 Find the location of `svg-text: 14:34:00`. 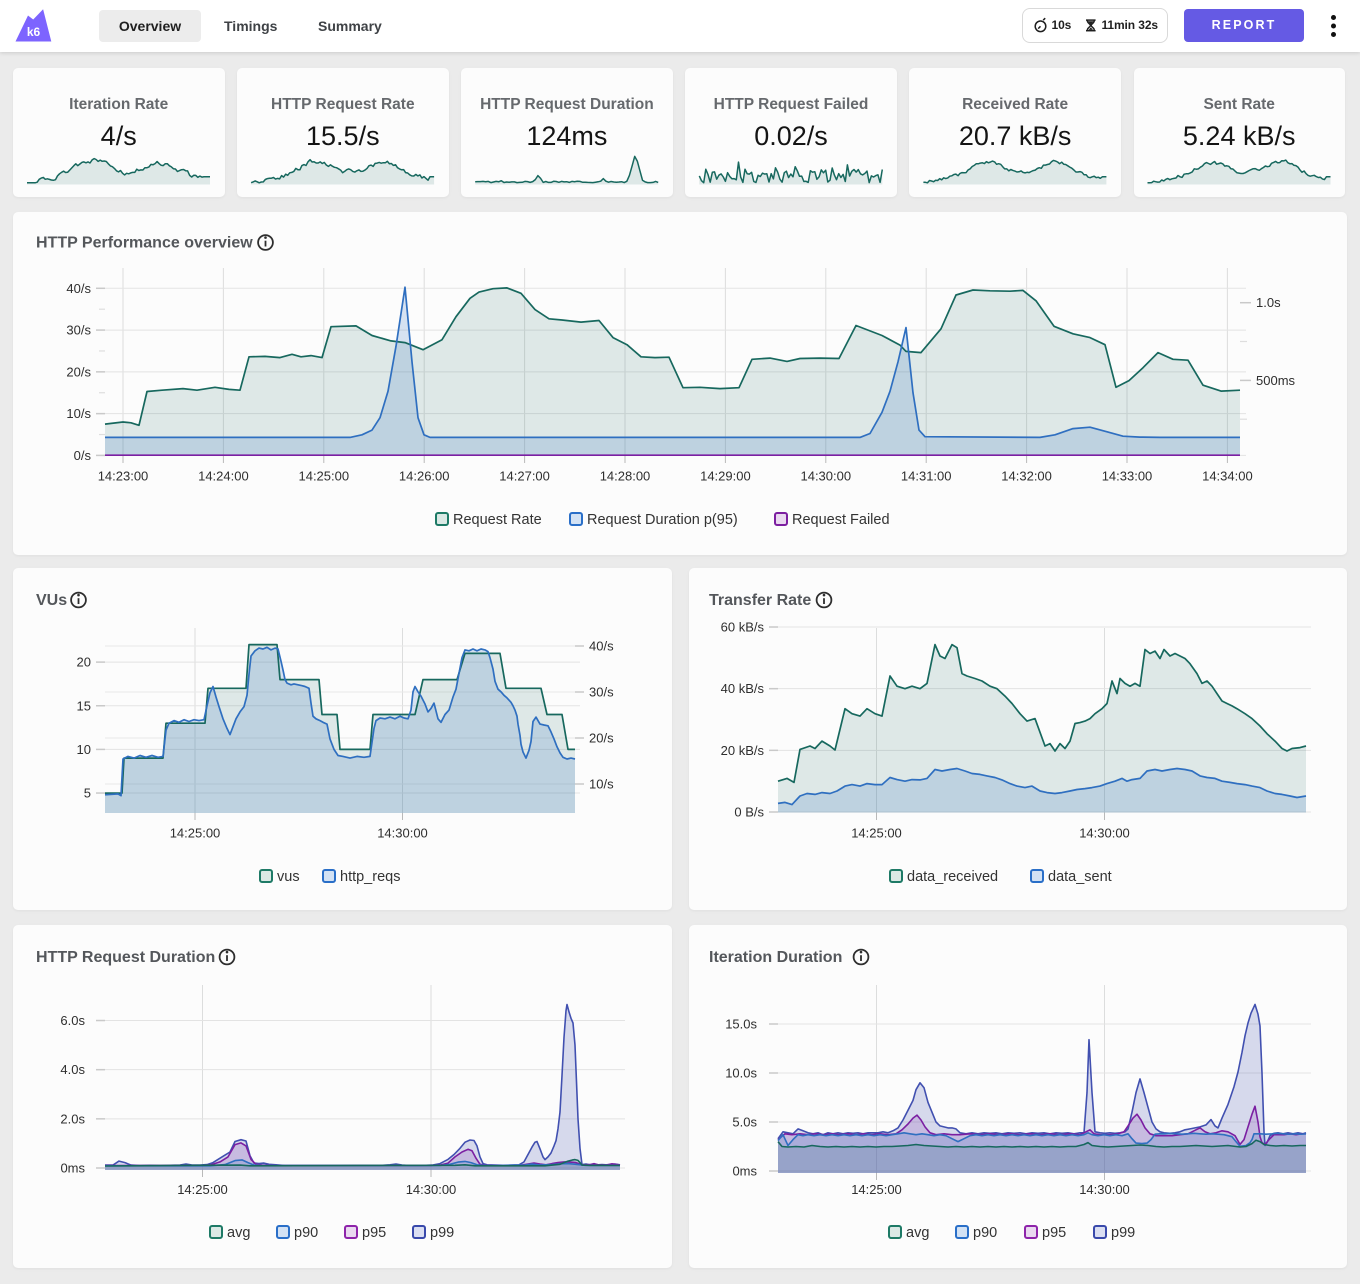

svg-text: 14:34:00 is located at coordinates (1227, 476).